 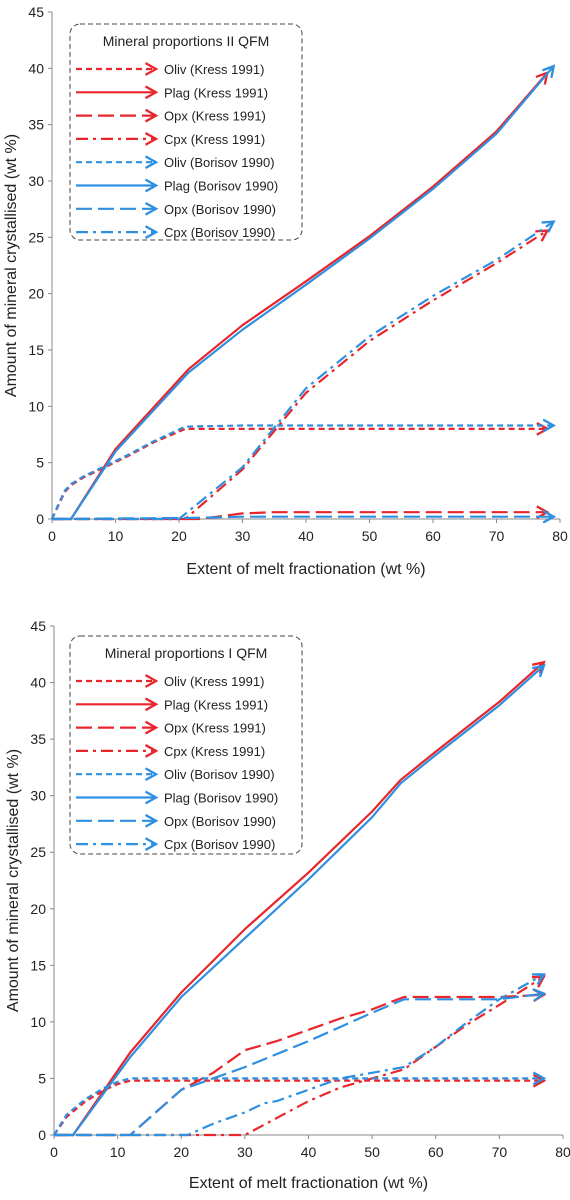 What do you see at coordinates (186, 41) in the screenshot?
I see `legend-title: Mineral proportions II QFM` at bounding box center [186, 41].